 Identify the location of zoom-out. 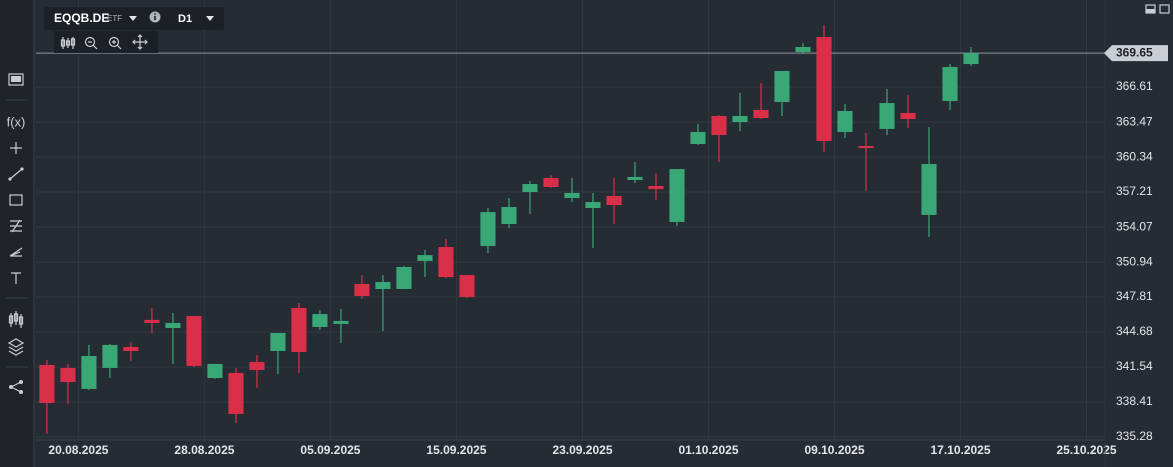
(90, 42).